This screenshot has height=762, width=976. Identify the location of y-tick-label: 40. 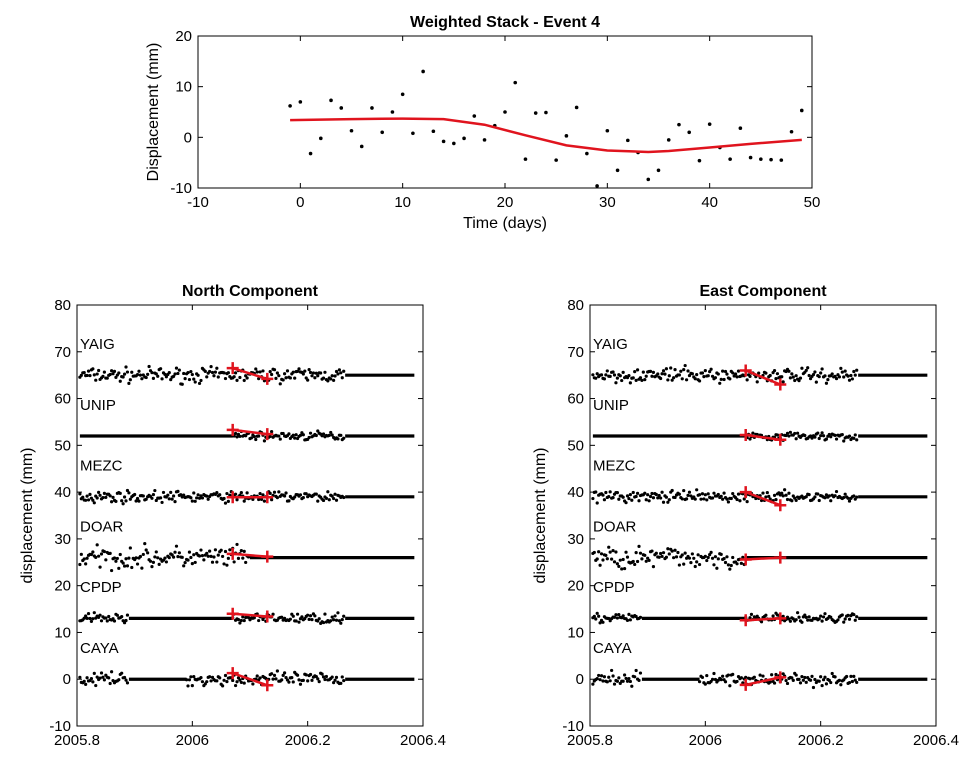
(62, 492).